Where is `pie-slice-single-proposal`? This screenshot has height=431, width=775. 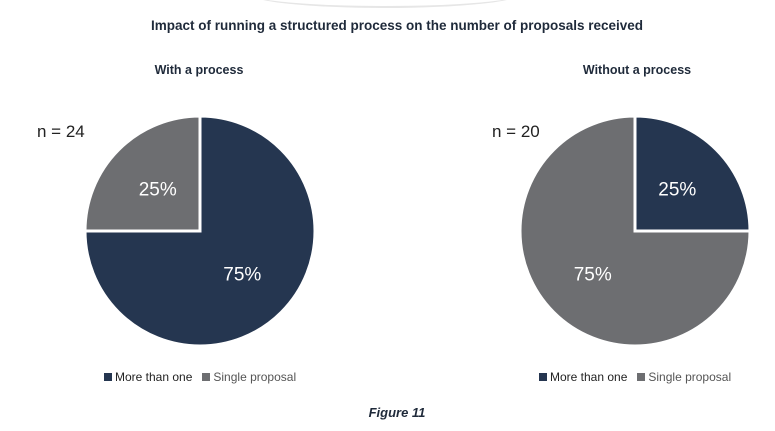
pie-slice-single-proposal is located at coordinates (142, 173).